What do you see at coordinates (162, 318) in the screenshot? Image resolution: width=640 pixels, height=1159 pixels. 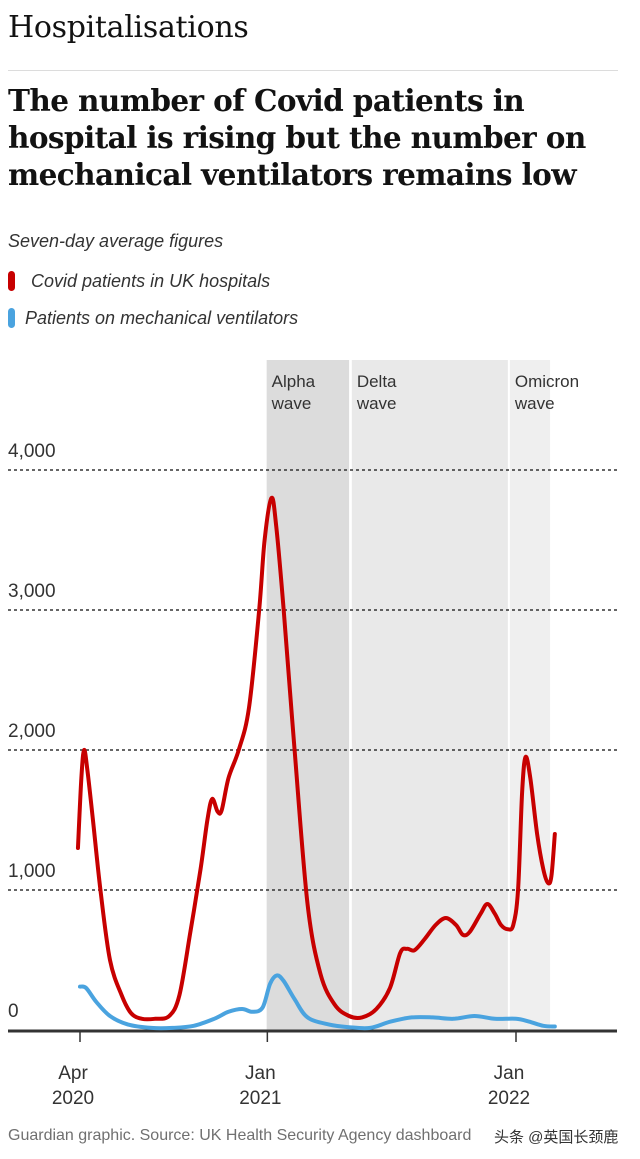 I see `legend-label-ventilators: Patients on mechanical ventilators` at bounding box center [162, 318].